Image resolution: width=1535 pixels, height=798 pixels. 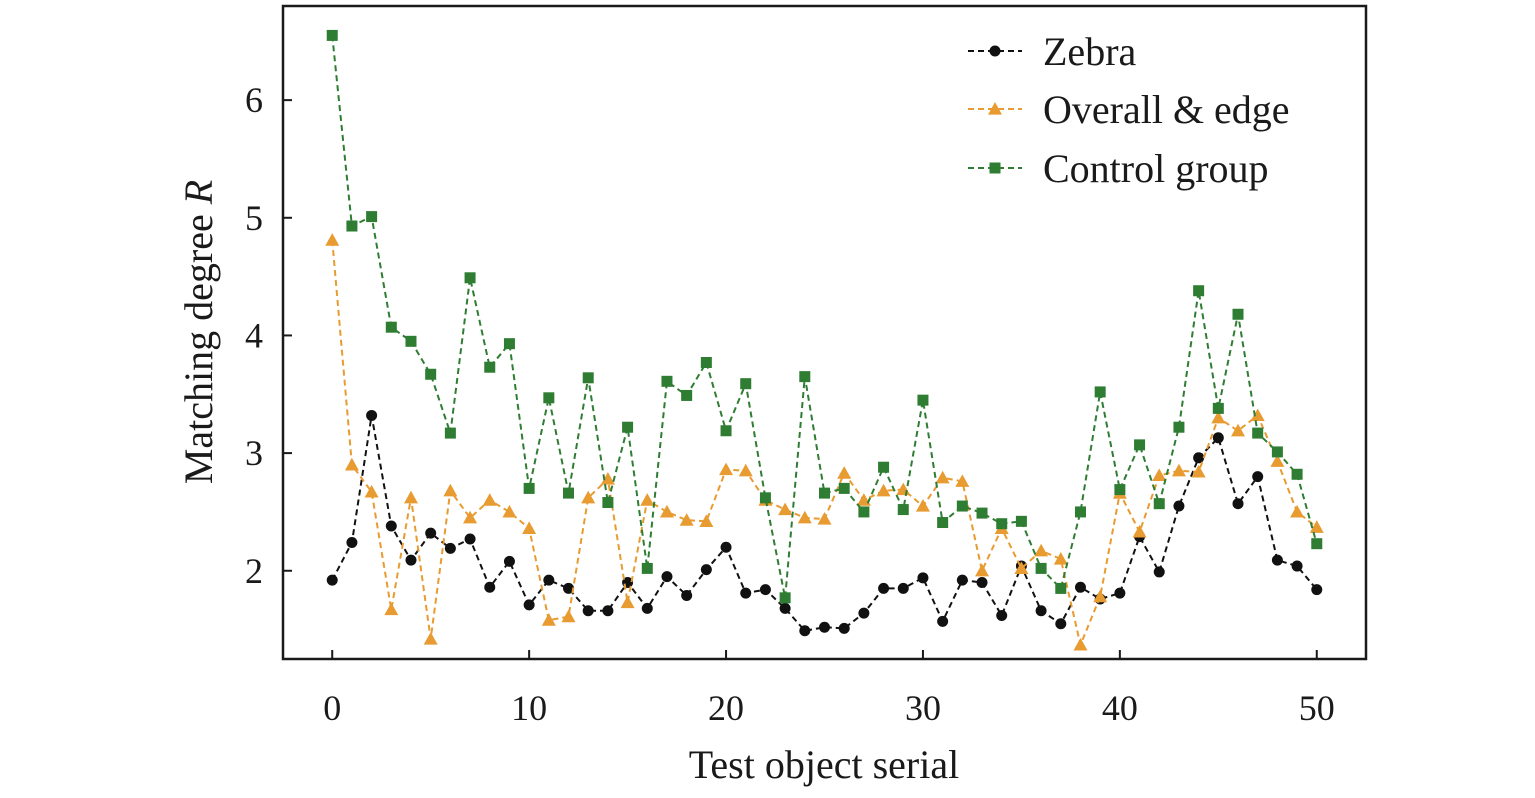 I want to click on y-tick-label: 3, so click(x=254, y=453).